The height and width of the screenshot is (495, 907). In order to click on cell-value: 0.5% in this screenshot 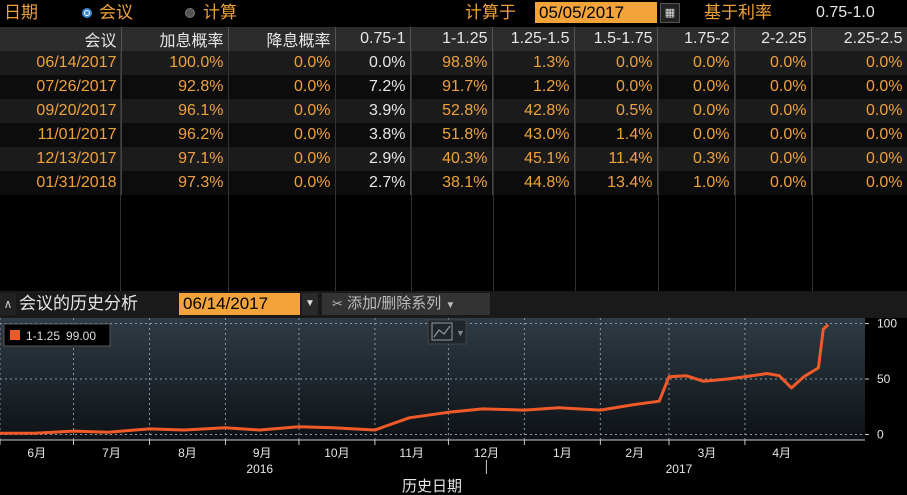, I will do `click(616, 111)`.